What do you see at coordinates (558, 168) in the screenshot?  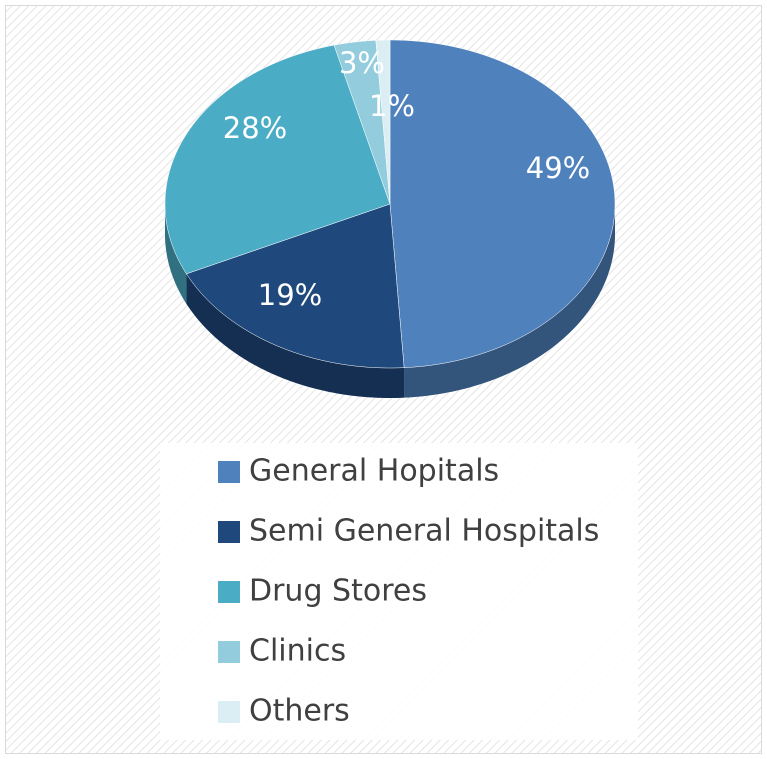 I see `data-label: 49%` at bounding box center [558, 168].